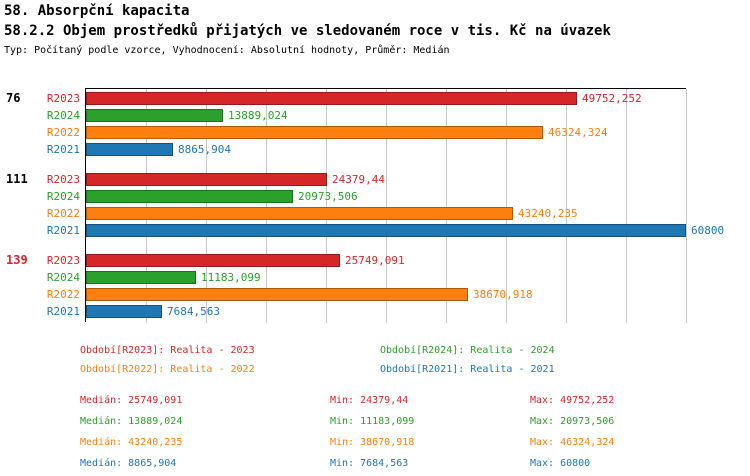 This screenshot has width=750, height=476. I want to click on group-label: 111, so click(17, 179).